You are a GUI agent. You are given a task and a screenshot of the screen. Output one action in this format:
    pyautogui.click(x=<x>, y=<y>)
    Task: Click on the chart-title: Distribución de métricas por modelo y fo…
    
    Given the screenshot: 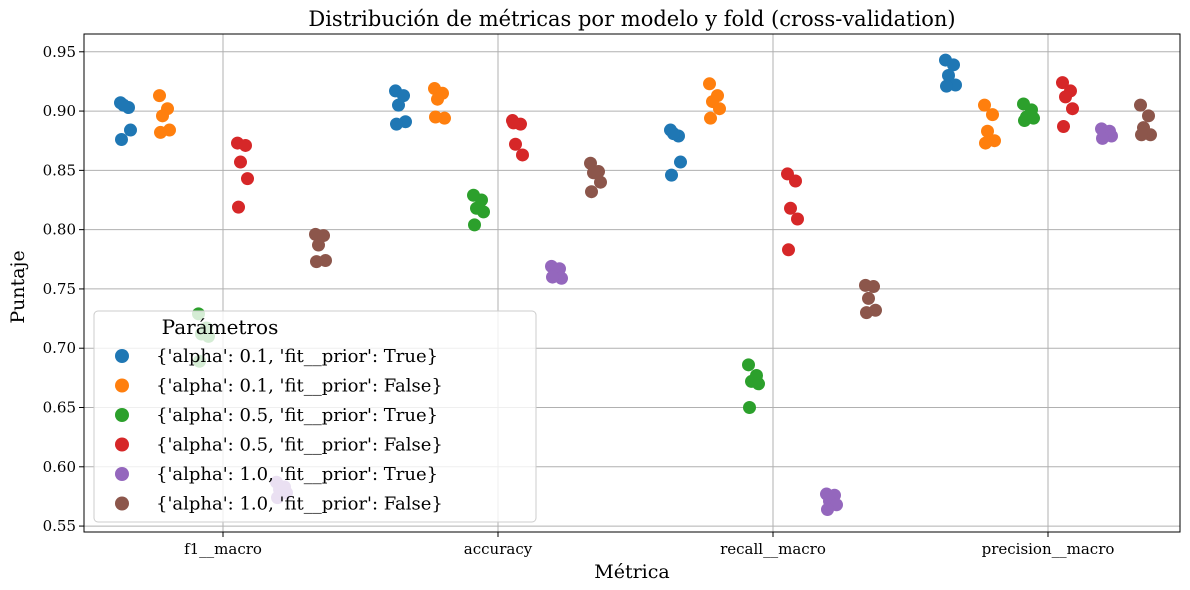 What is the action you would take?
    pyautogui.click(x=631, y=19)
    